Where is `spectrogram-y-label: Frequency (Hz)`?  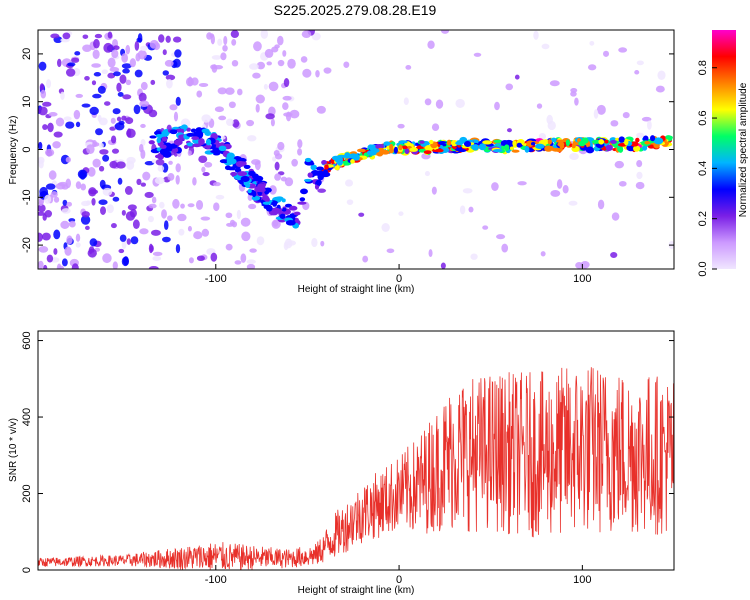 spectrogram-y-label: Frequency (Hz) is located at coordinates (13, 150).